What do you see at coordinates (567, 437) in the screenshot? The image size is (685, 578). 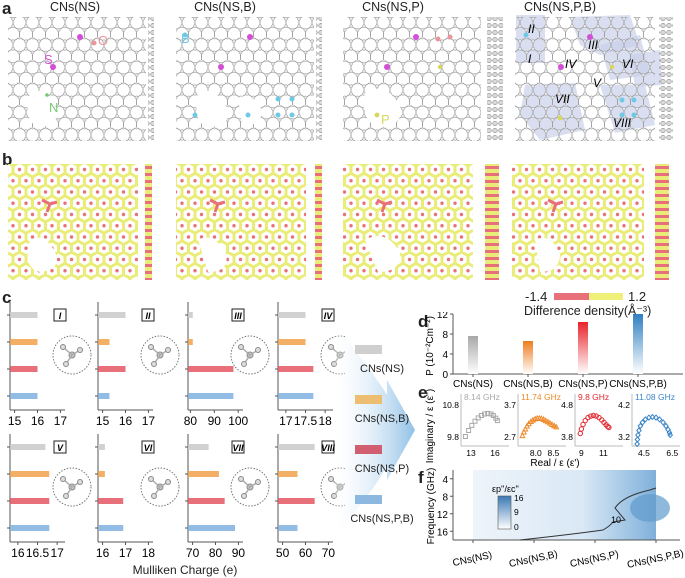 I see `y-tick-label: 3.8` at bounding box center [567, 437].